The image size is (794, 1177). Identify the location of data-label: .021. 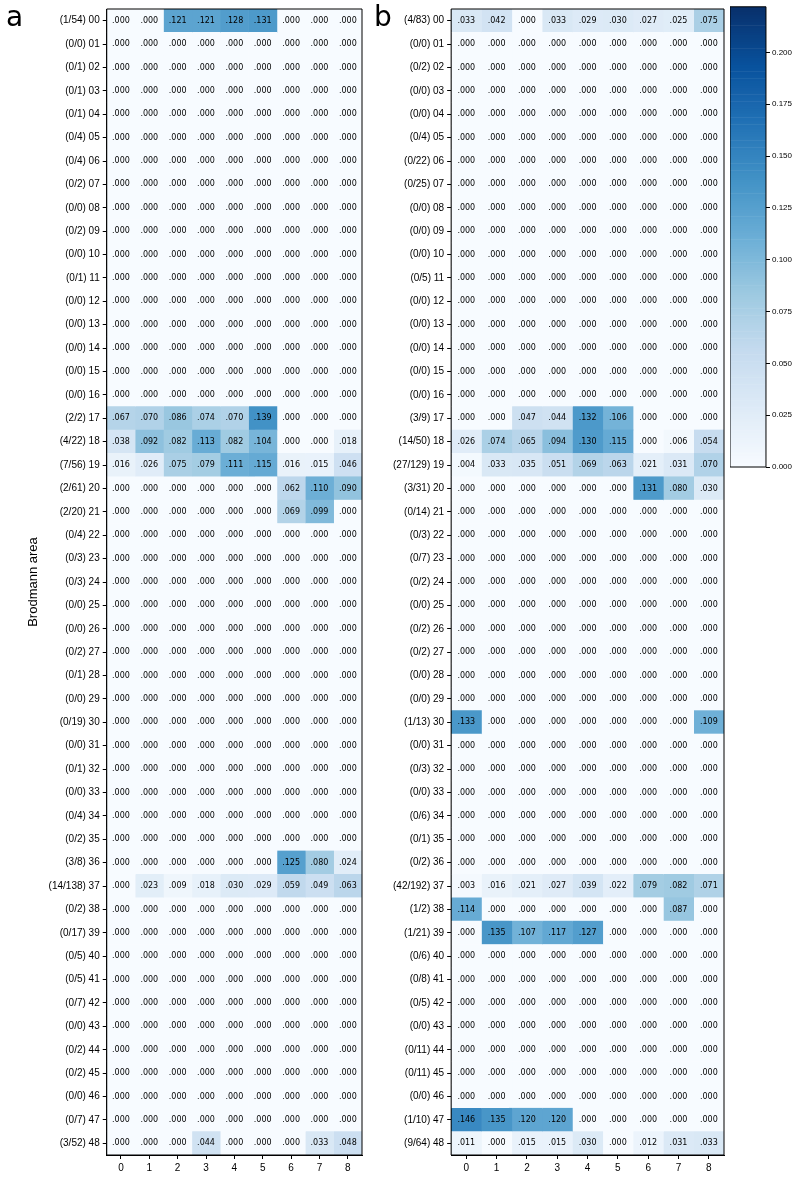
(527, 886).